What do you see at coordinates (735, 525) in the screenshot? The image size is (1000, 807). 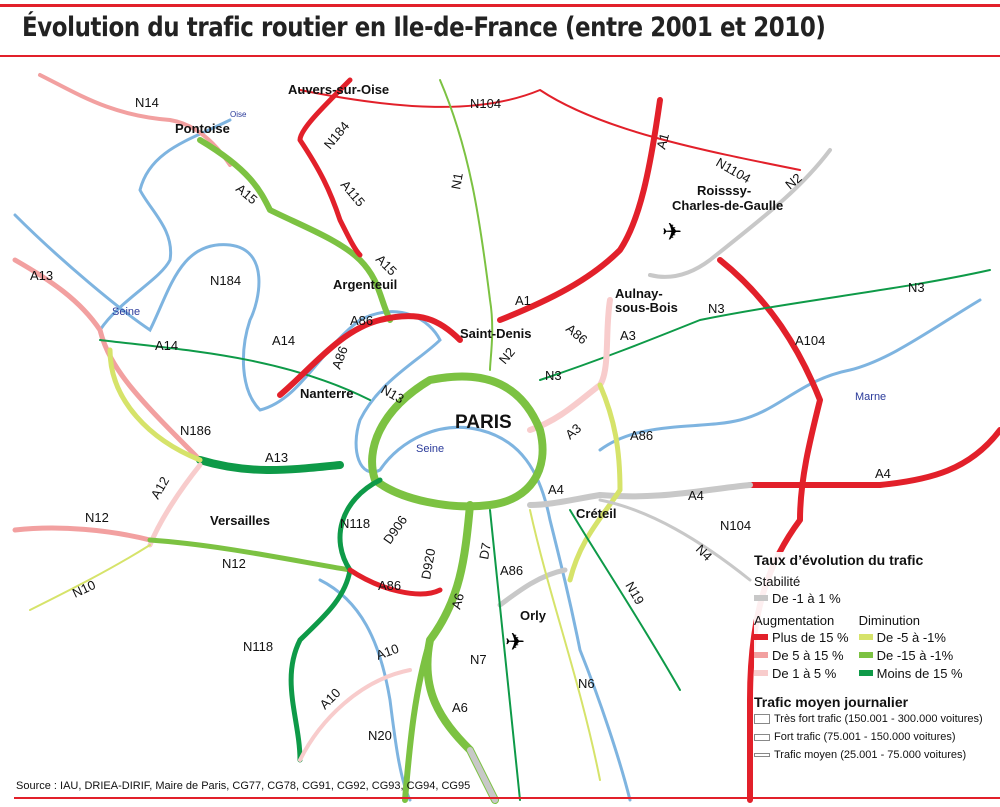 I see `label-n104-2: N104` at bounding box center [735, 525].